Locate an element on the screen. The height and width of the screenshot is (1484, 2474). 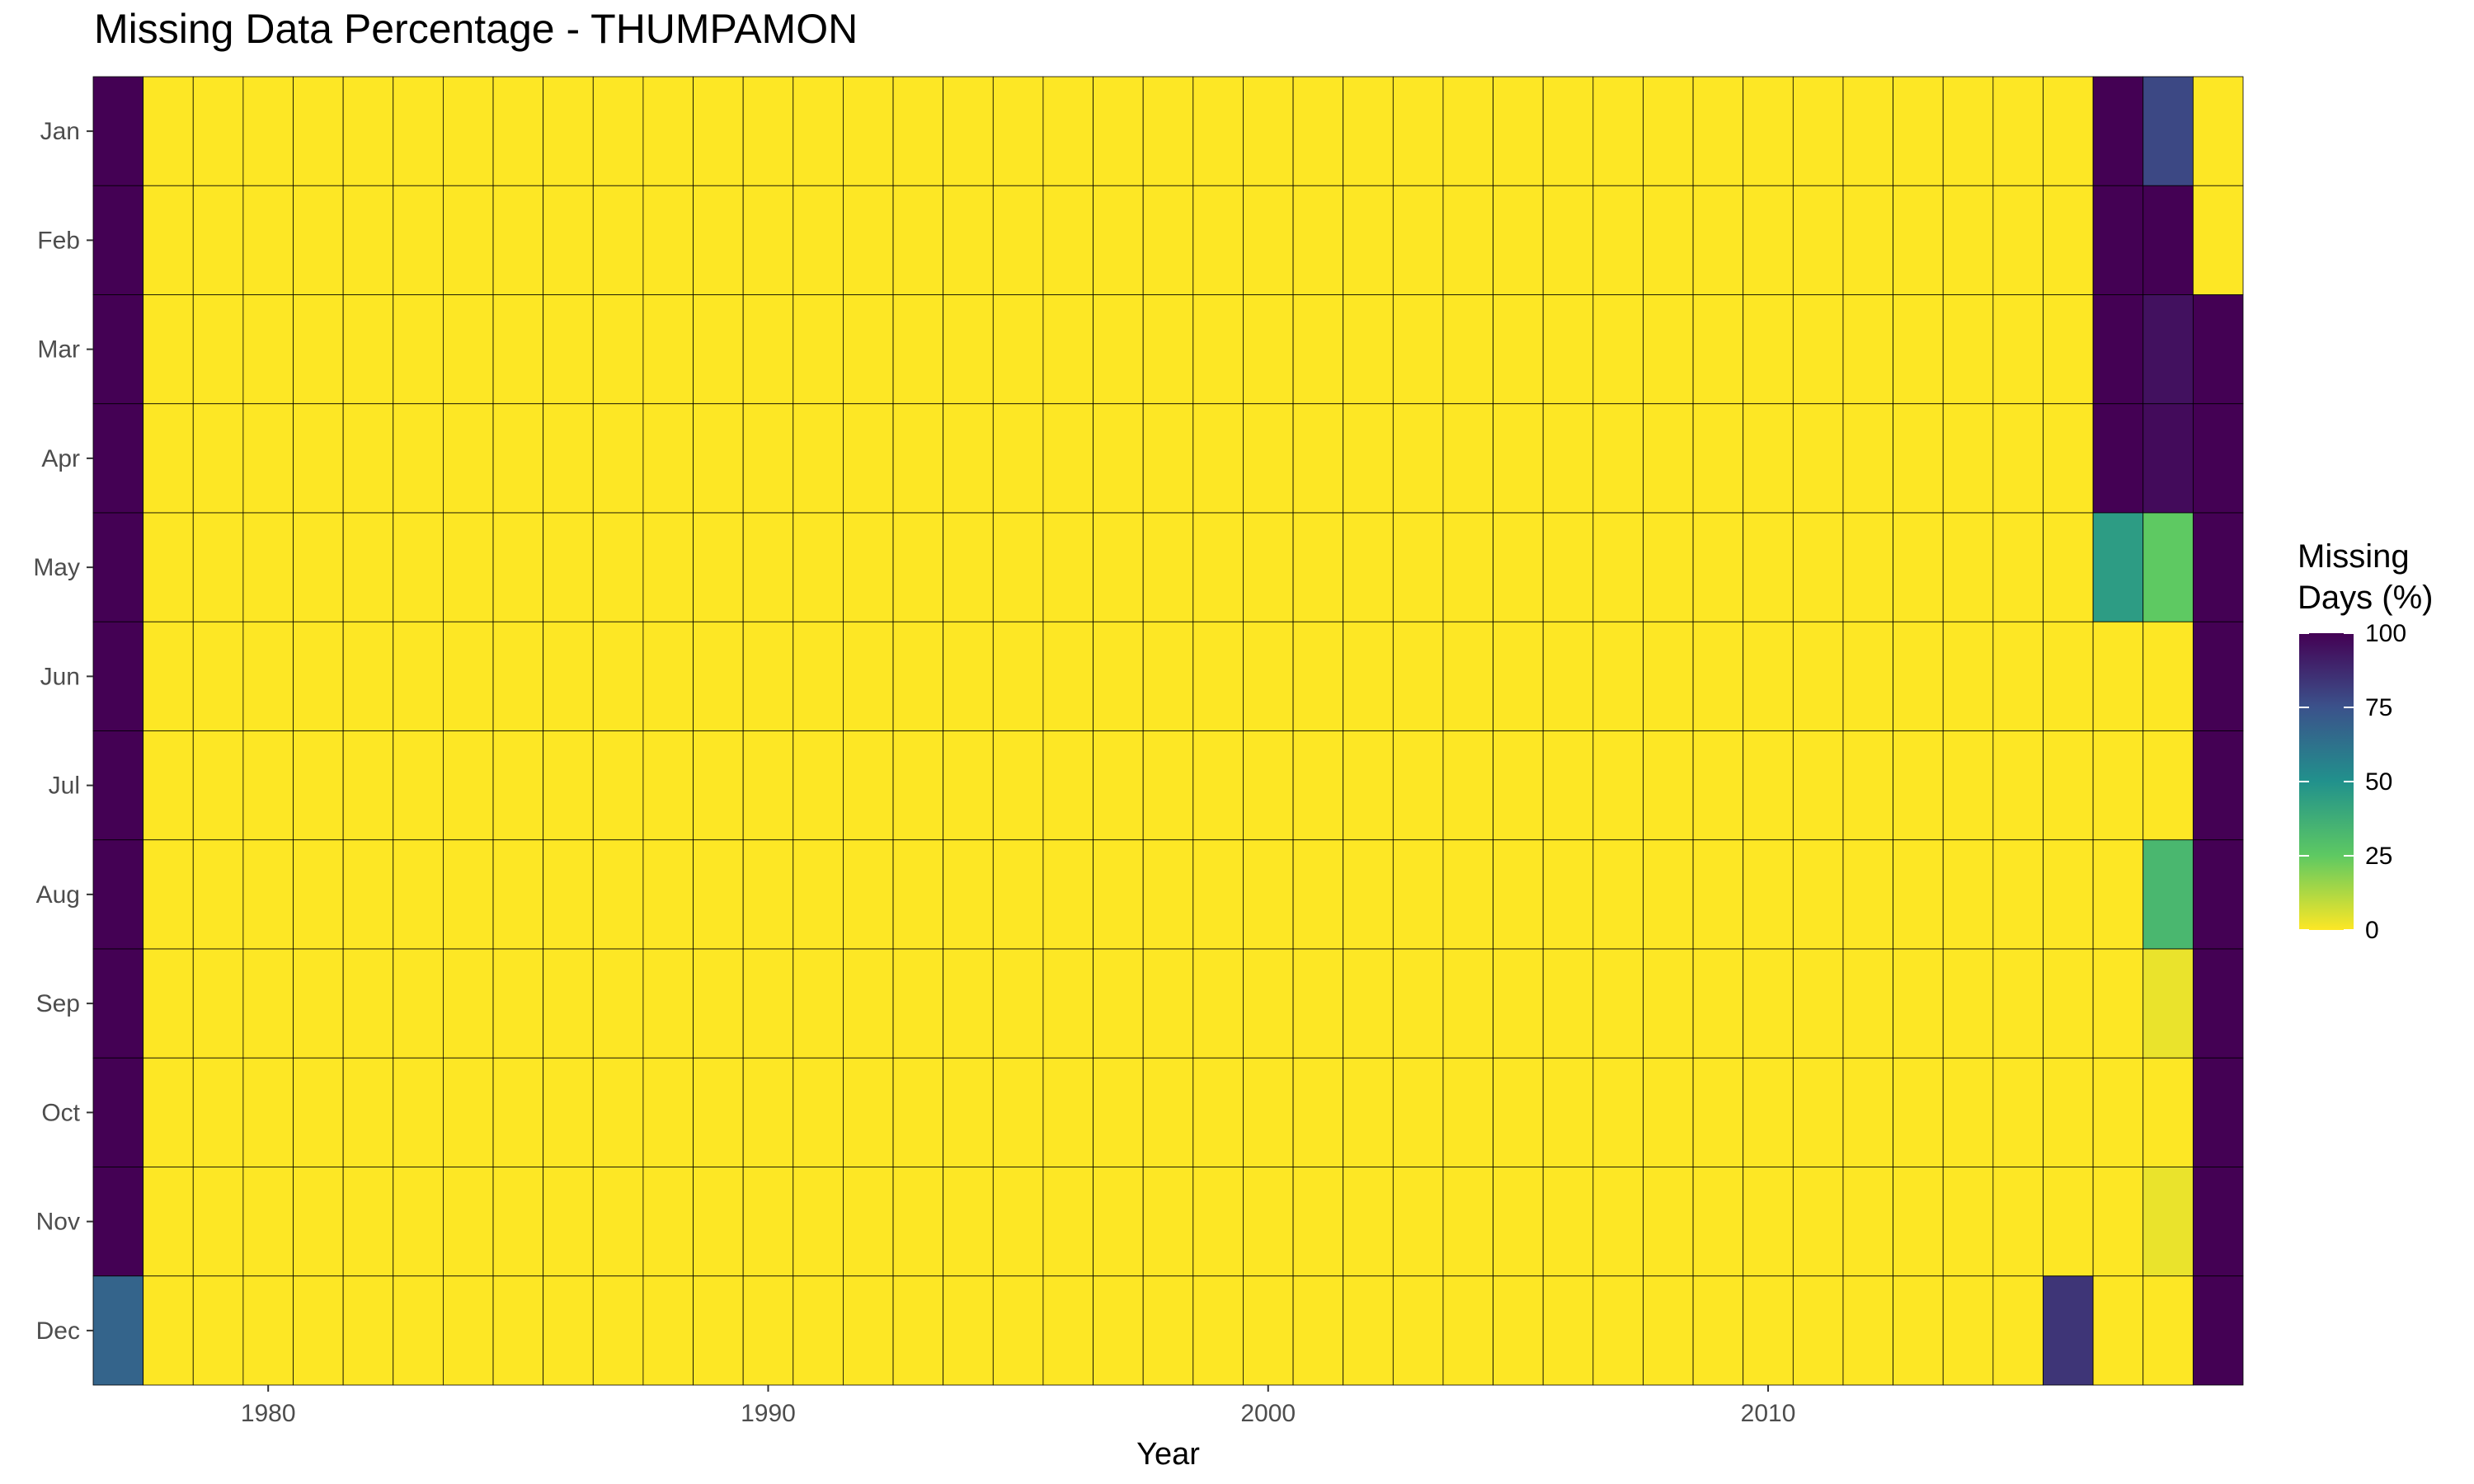
heatmap-cell-2001-sep is located at coordinates (1318, 1004).